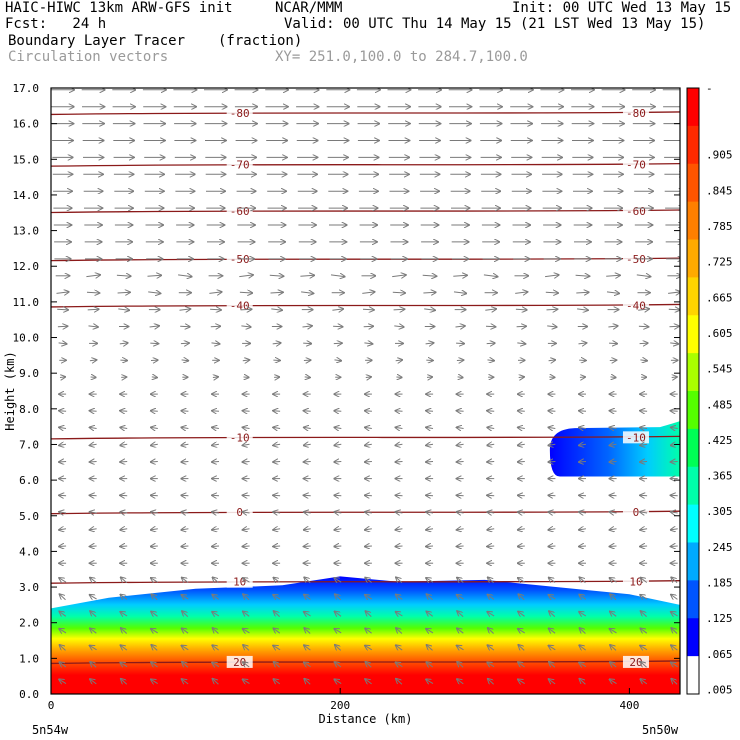 Image resolution: width=740 pixels, height=740 pixels. What do you see at coordinates (29, 444) in the screenshot?
I see `y-tick-label-7: 7.0` at bounding box center [29, 444].